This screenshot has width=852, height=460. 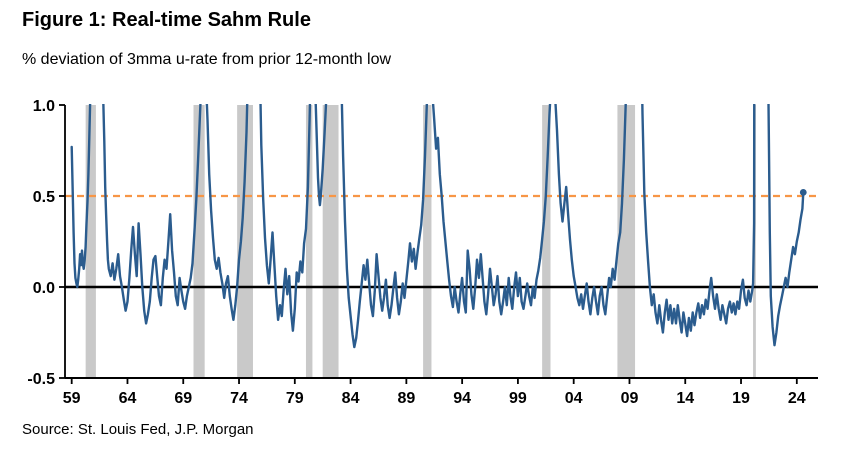 I want to click on x-tick-label: 79, so click(x=295, y=398).